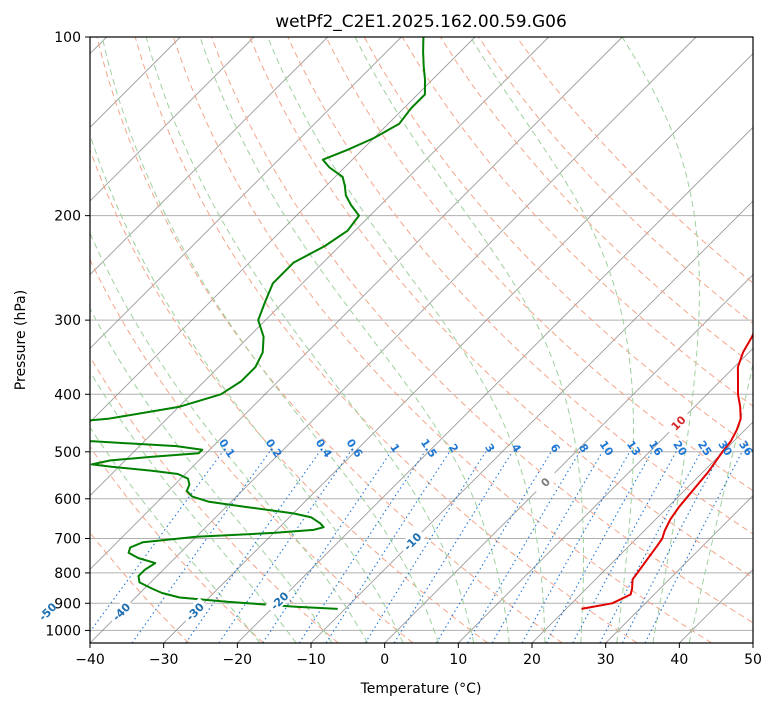 The width and height of the screenshot is (775, 708). What do you see at coordinates (67, 321) in the screenshot?
I see `y-tick-label: 300` at bounding box center [67, 321].